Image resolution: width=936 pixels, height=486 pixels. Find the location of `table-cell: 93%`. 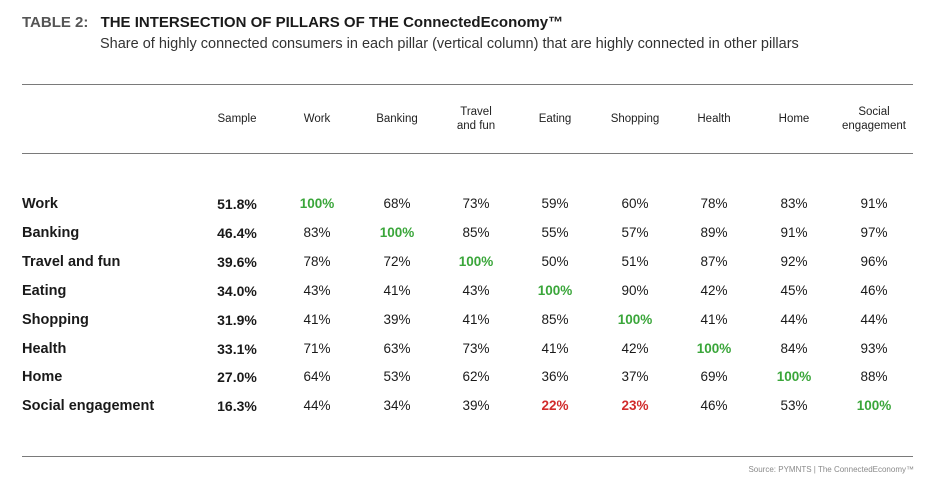

table-cell: 93% is located at coordinates (874, 348).